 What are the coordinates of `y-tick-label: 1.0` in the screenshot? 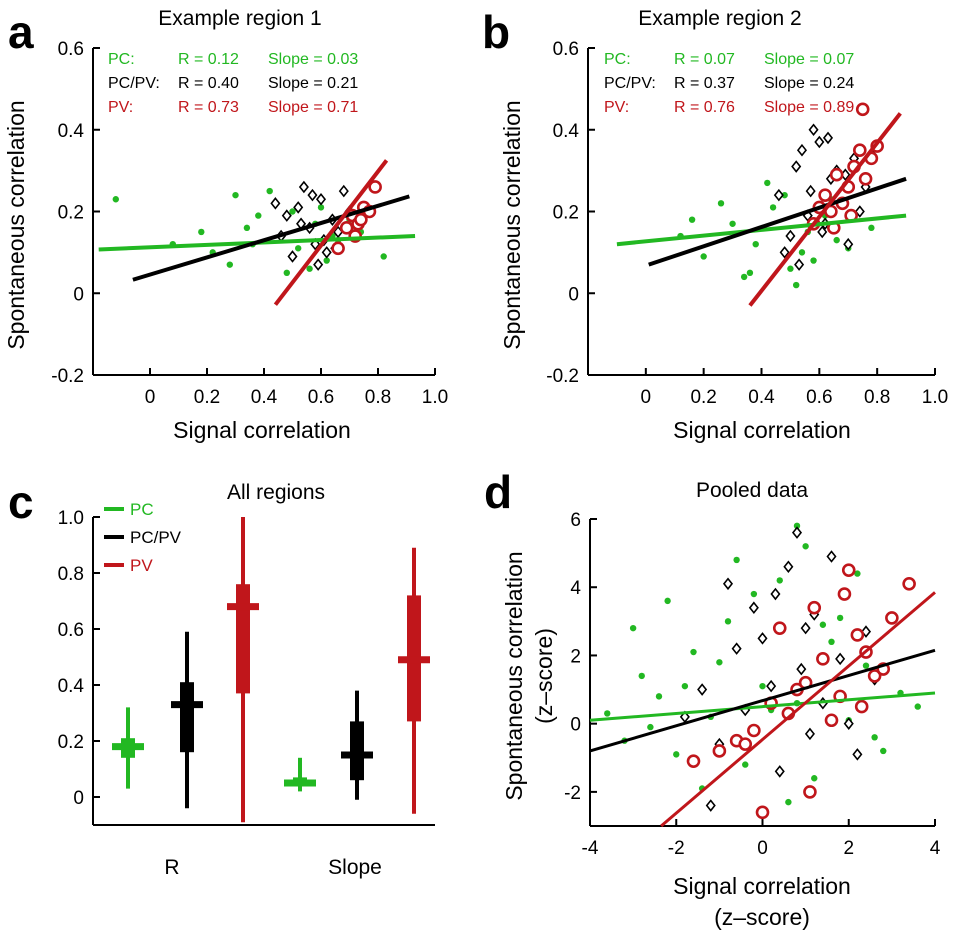 It's located at (71, 518).